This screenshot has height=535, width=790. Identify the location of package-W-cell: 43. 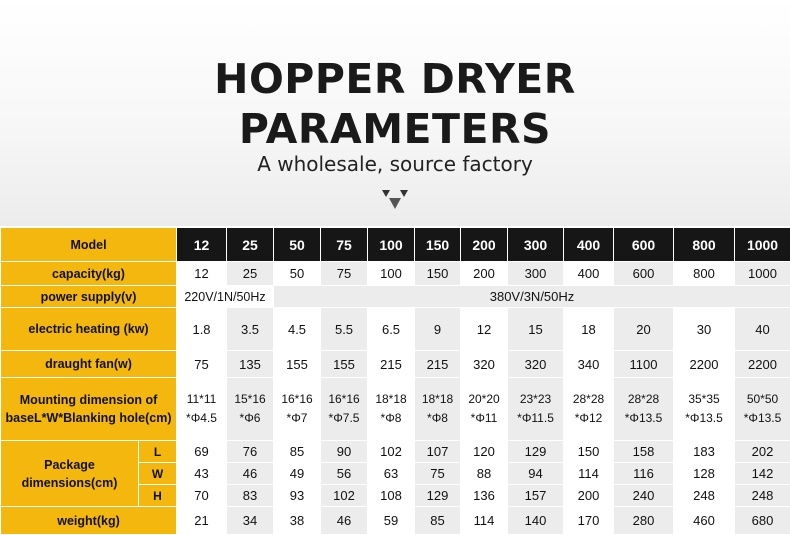
(202, 474).